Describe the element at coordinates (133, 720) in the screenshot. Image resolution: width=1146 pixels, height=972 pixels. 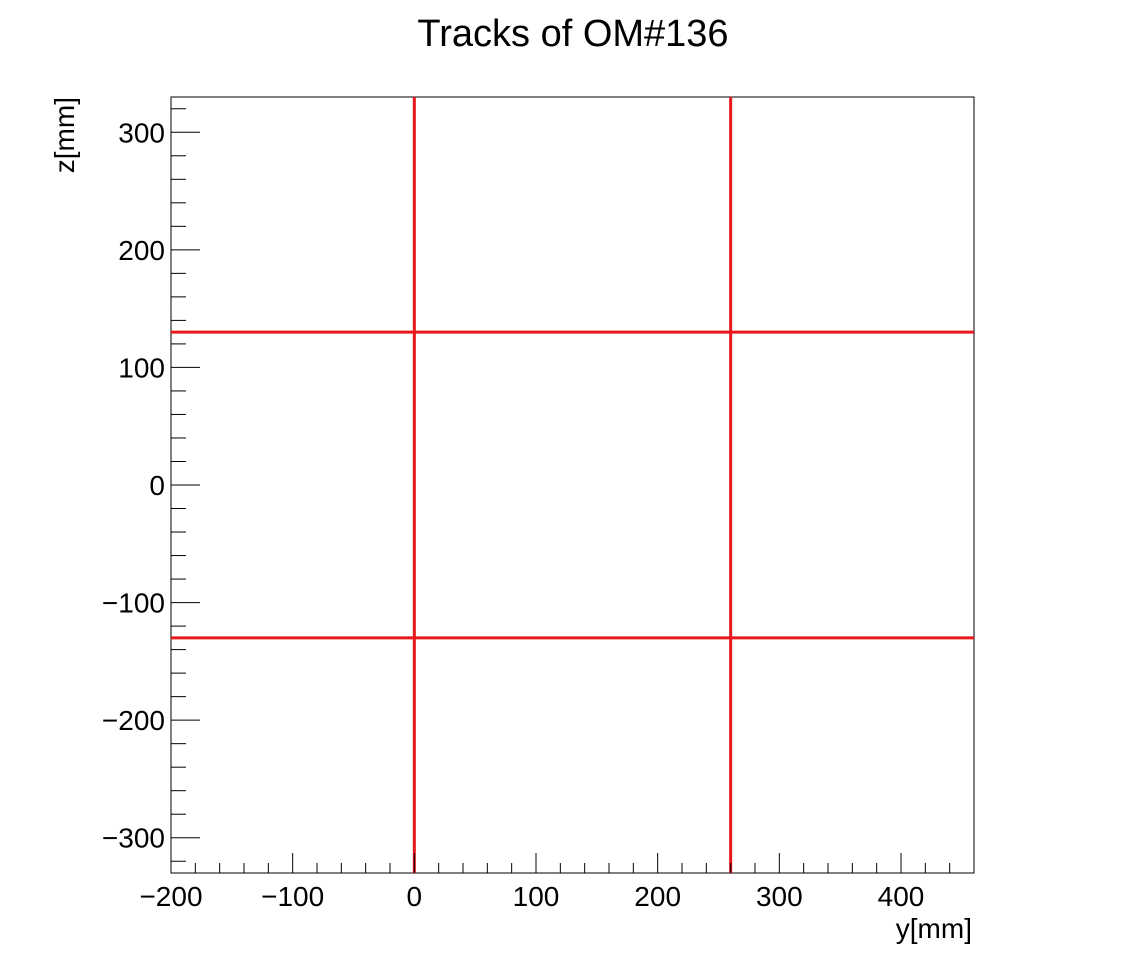
I see `y-tick-label: −200` at that location.